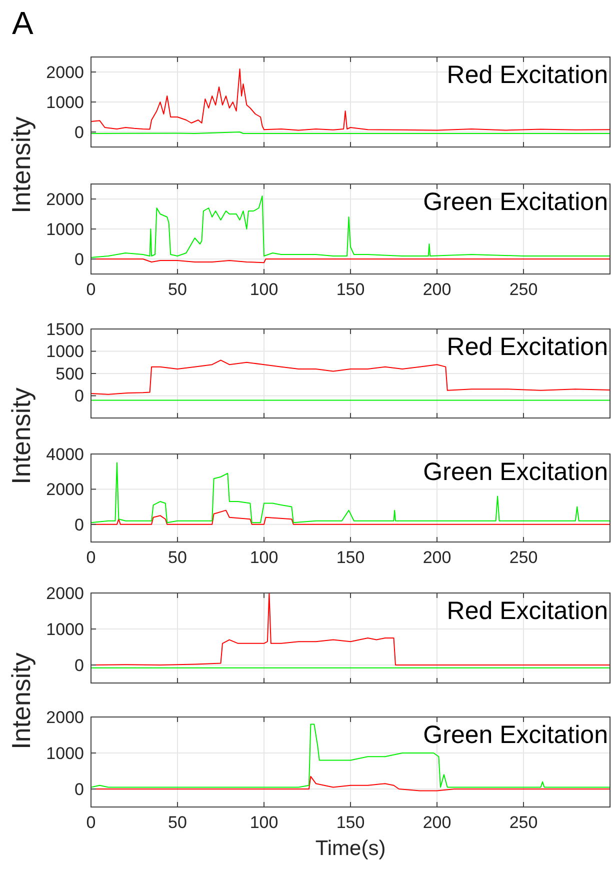  What do you see at coordinates (23, 23) in the screenshot?
I see `text: A` at bounding box center [23, 23].